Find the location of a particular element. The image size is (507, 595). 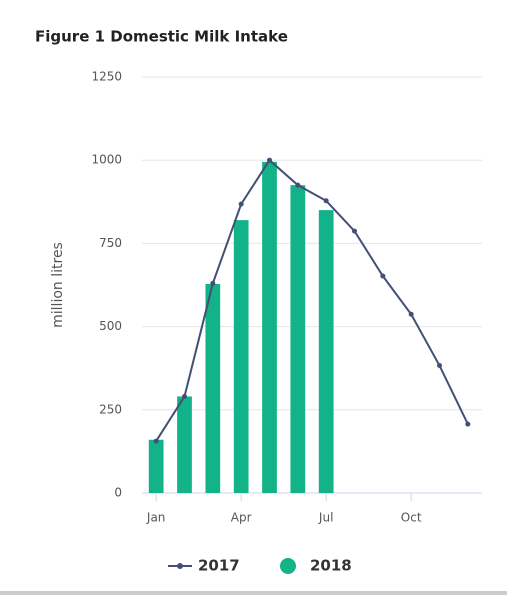

y-tick-label: 500 is located at coordinates (110, 326).